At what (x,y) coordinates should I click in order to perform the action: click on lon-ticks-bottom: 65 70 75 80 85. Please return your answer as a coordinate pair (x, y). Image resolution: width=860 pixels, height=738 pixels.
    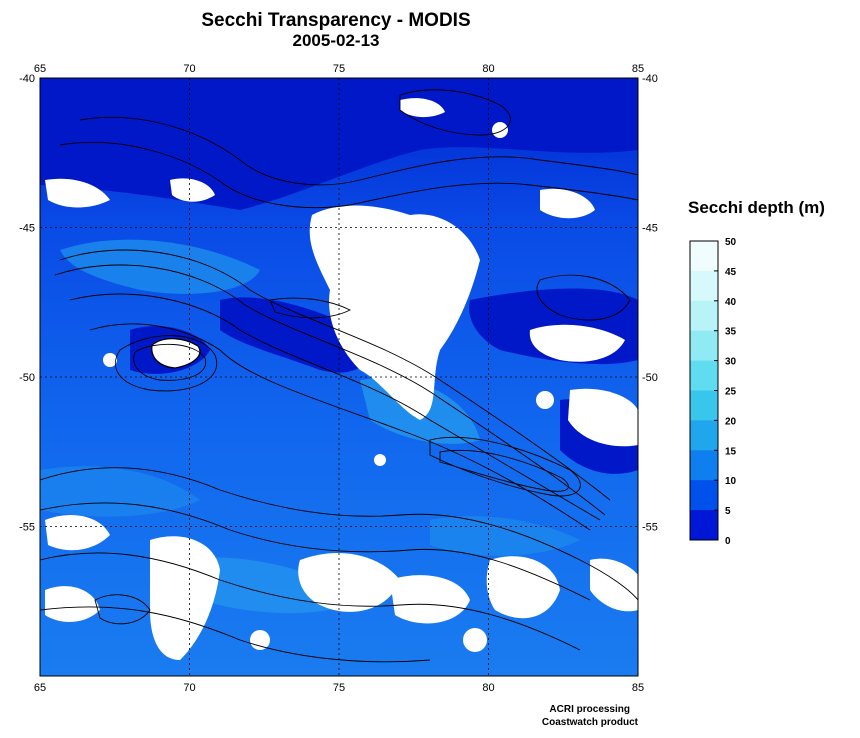
    Looking at the image, I should click on (339, 688).